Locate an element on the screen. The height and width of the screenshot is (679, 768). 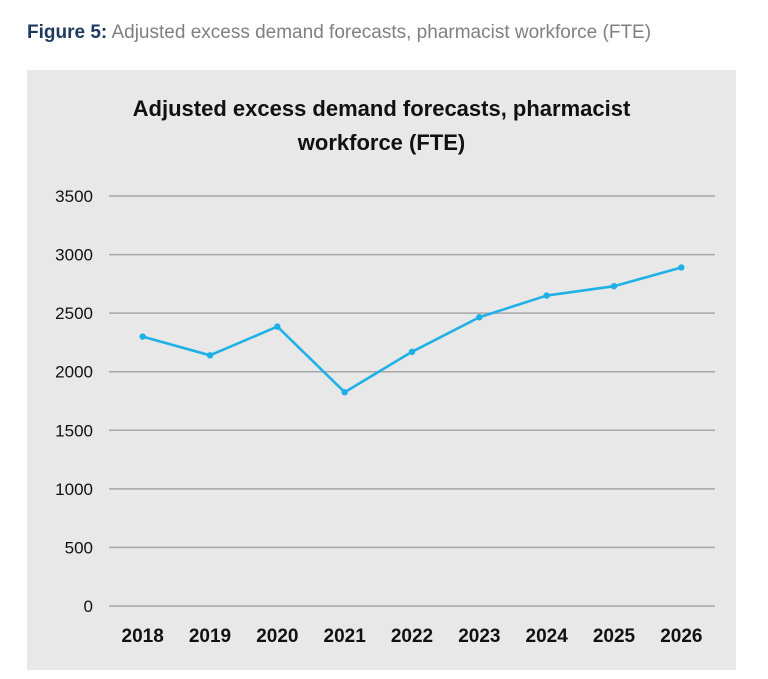
y-tick-label: 500 is located at coordinates (79, 547).